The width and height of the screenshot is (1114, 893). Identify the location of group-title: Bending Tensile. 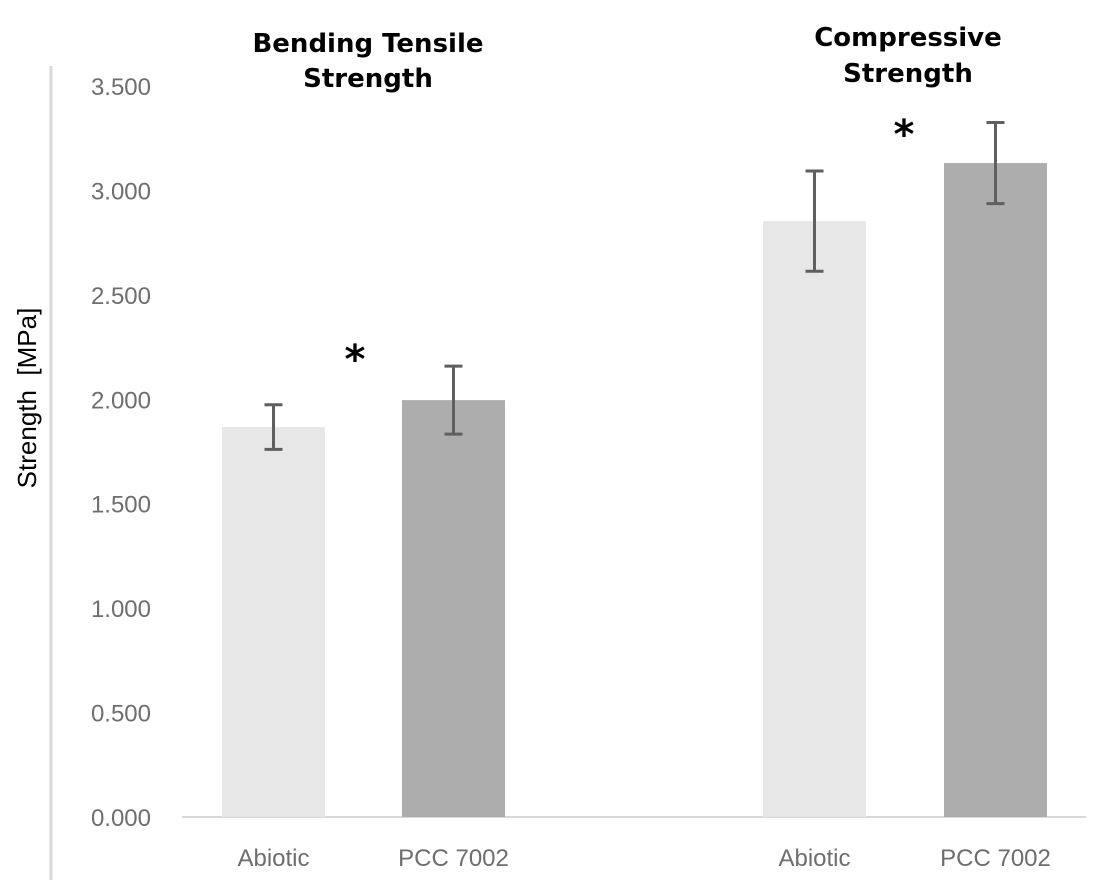
(367, 44).